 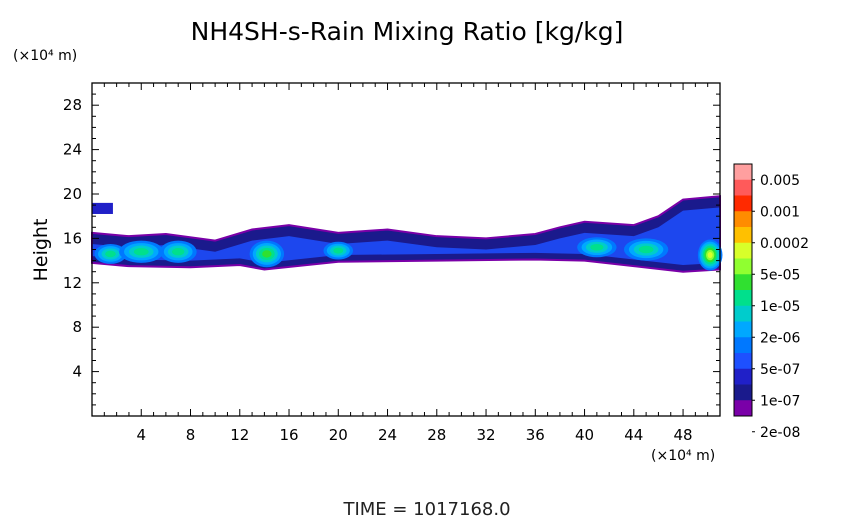 What do you see at coordinates (426, 509) in the screenshot?
I see `time-annotation: TIME = 1017168.0` at bounding box center [426, 509].